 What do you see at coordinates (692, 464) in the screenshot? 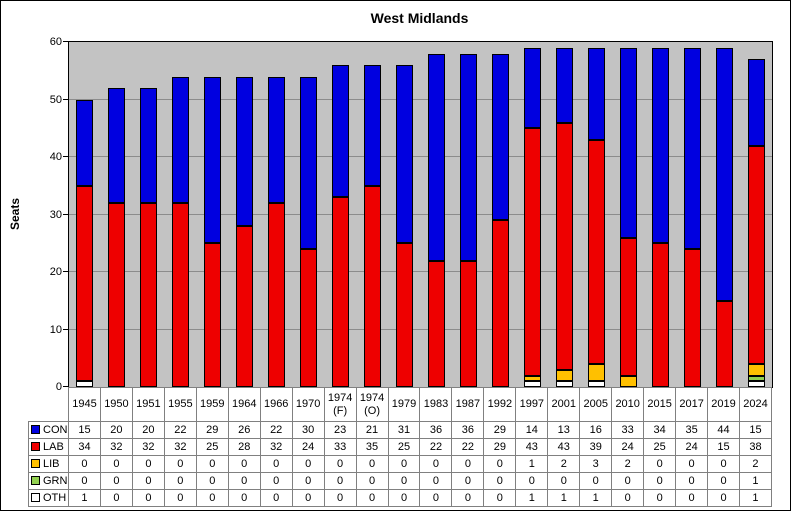
I see `cell-LIB-2017: 0` at bounding box center [692, 464].